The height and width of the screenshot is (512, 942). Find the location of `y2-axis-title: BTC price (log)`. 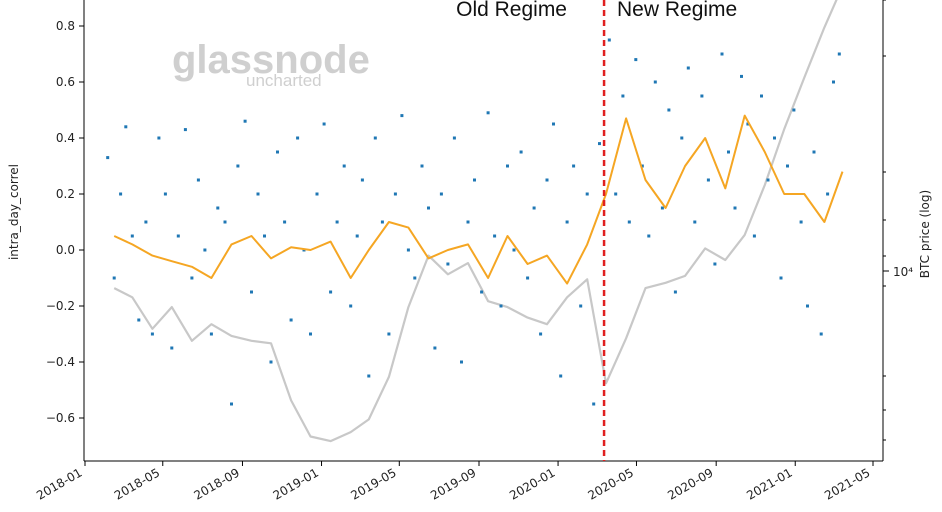

y2-axis-title: BTC price (log) is located at coordinates (925, 234).